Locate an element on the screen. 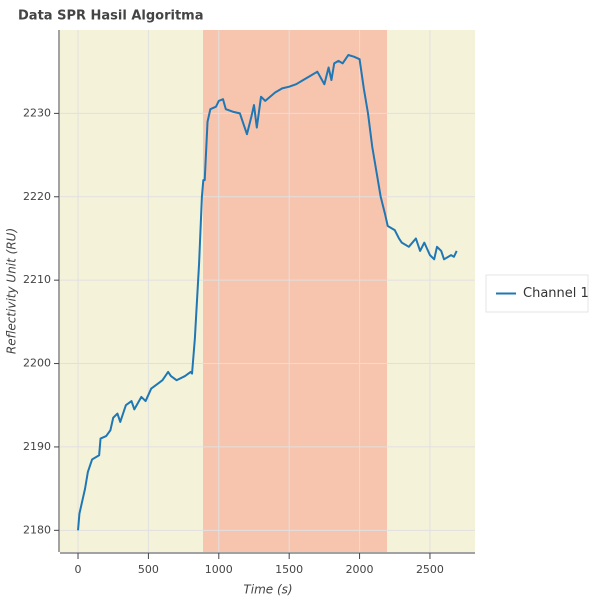 Image resolution: width=600 pixels, height=604 pixels. x-tick-label: 1000 is located at coordinates (219, 569).